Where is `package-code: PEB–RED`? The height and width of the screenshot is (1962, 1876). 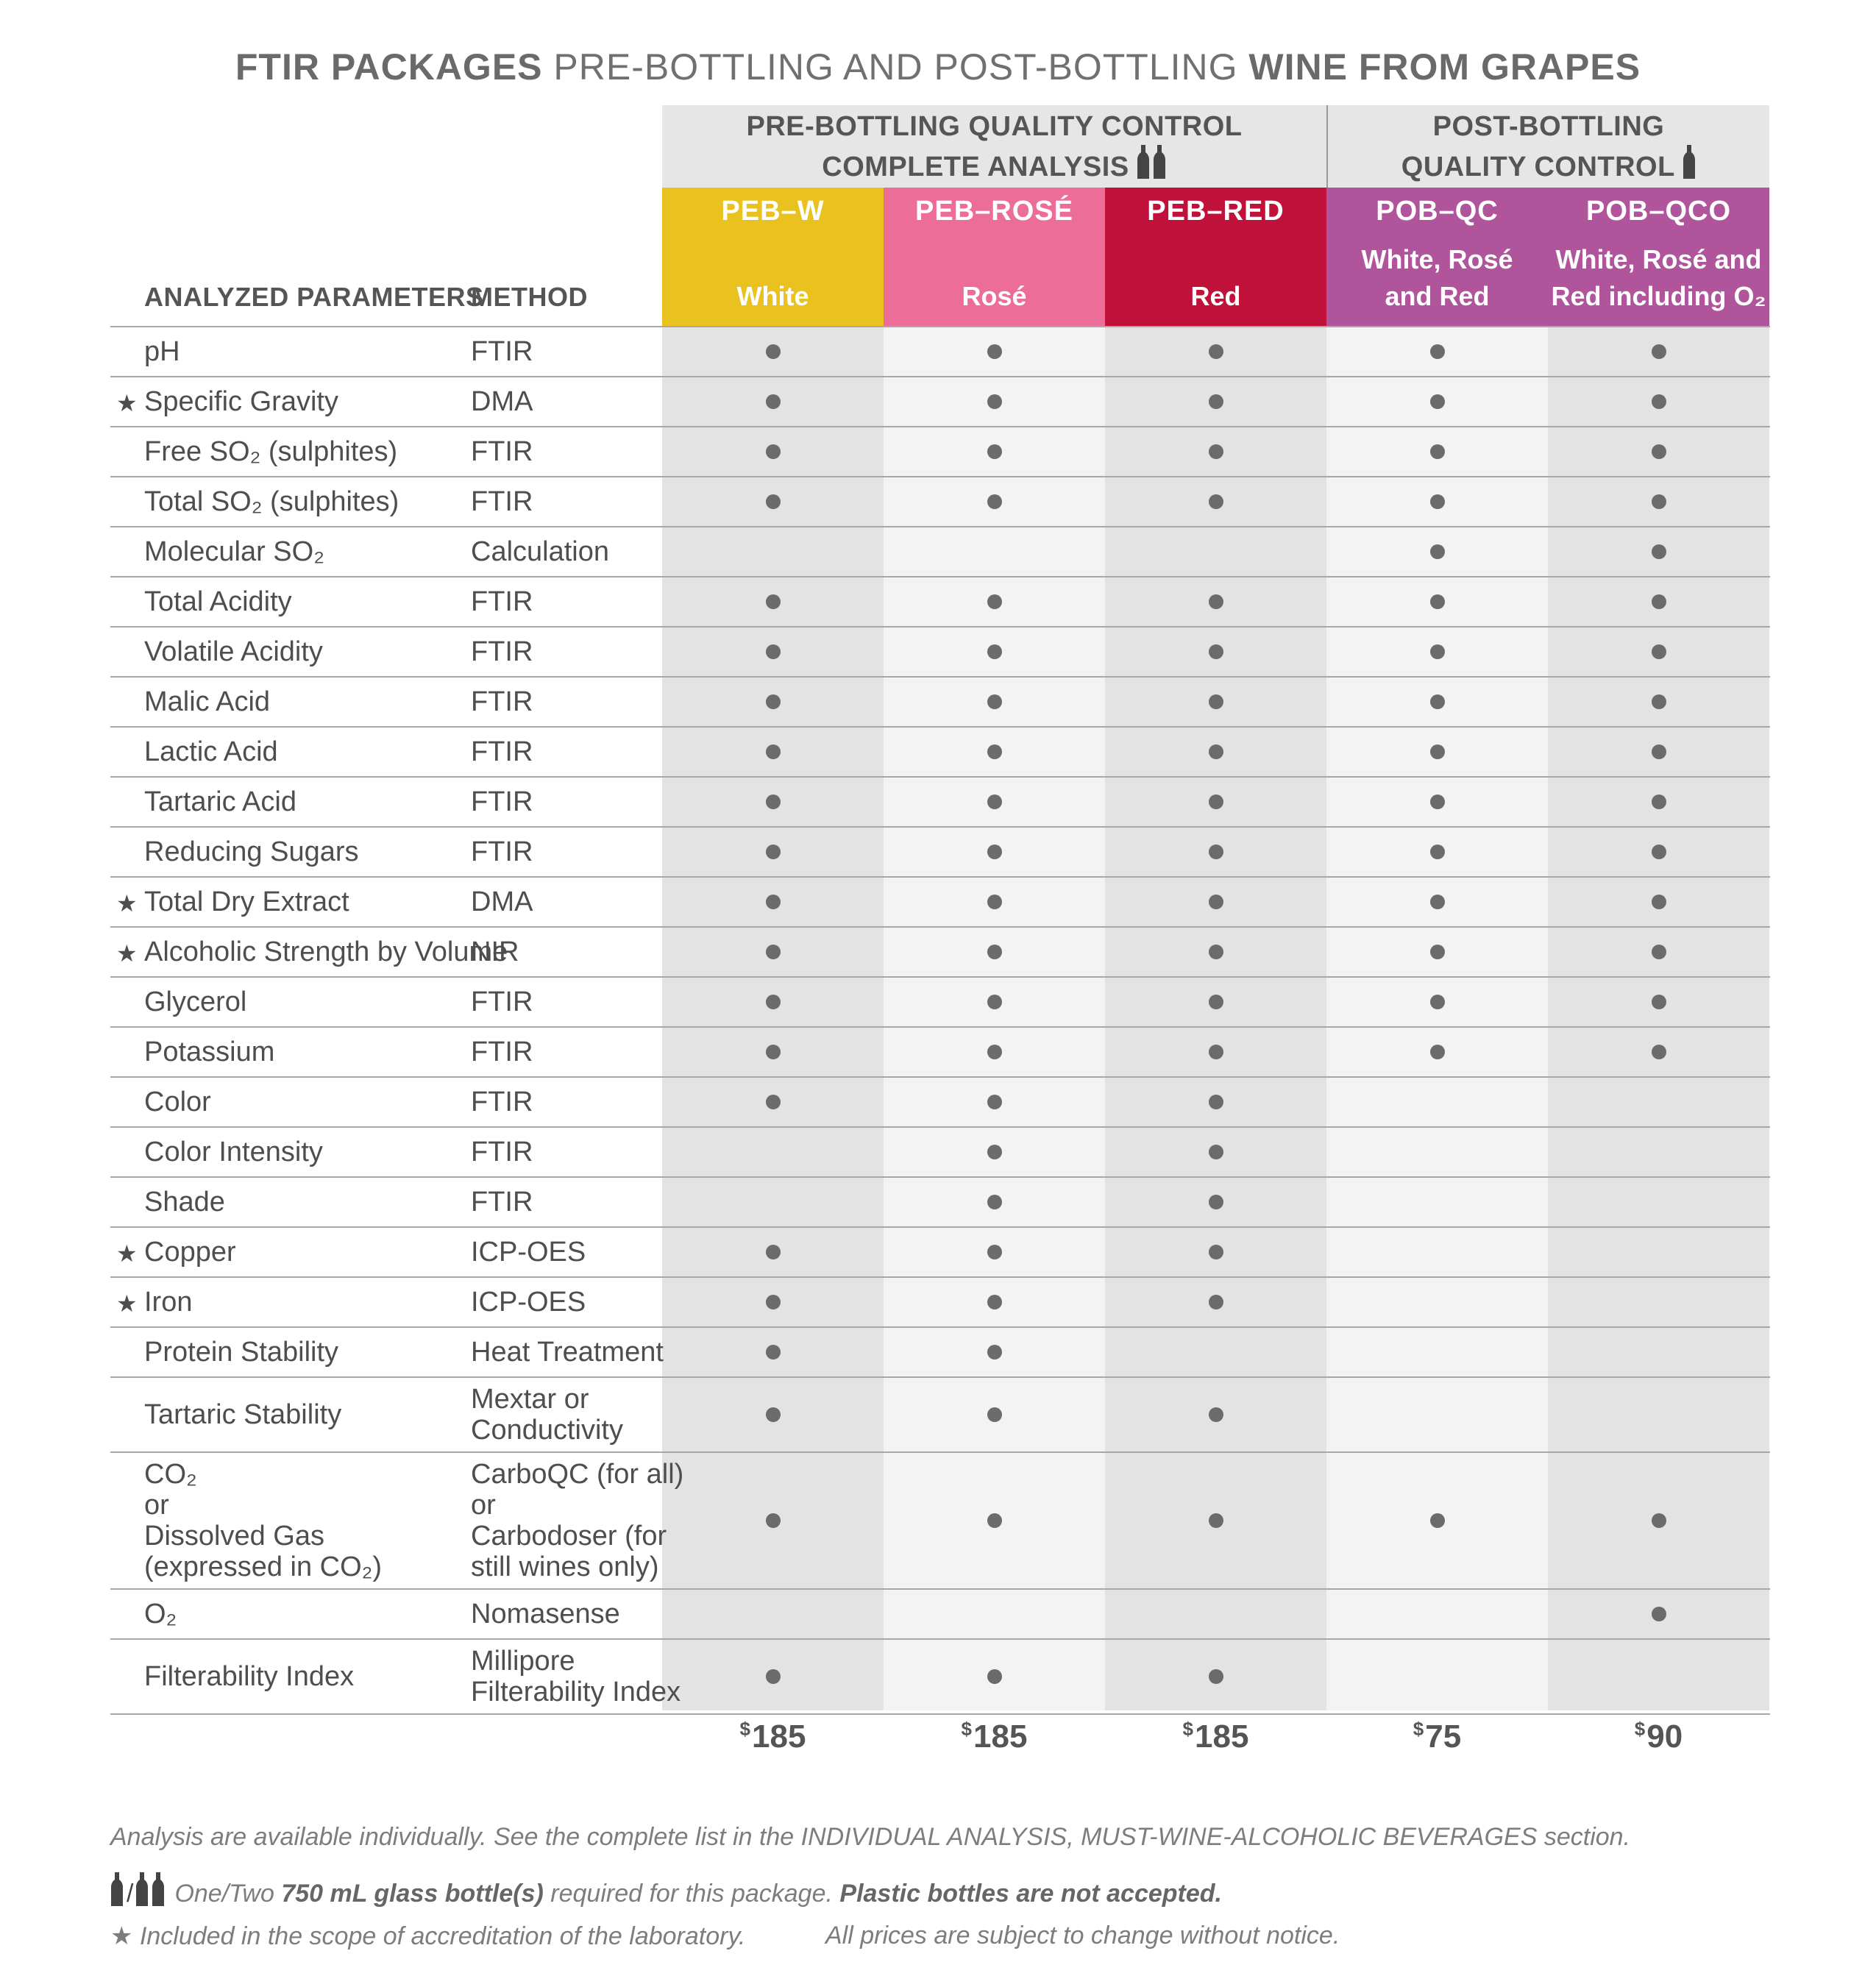
package-code: PEB–RED is located at coordinates (1216, 212).